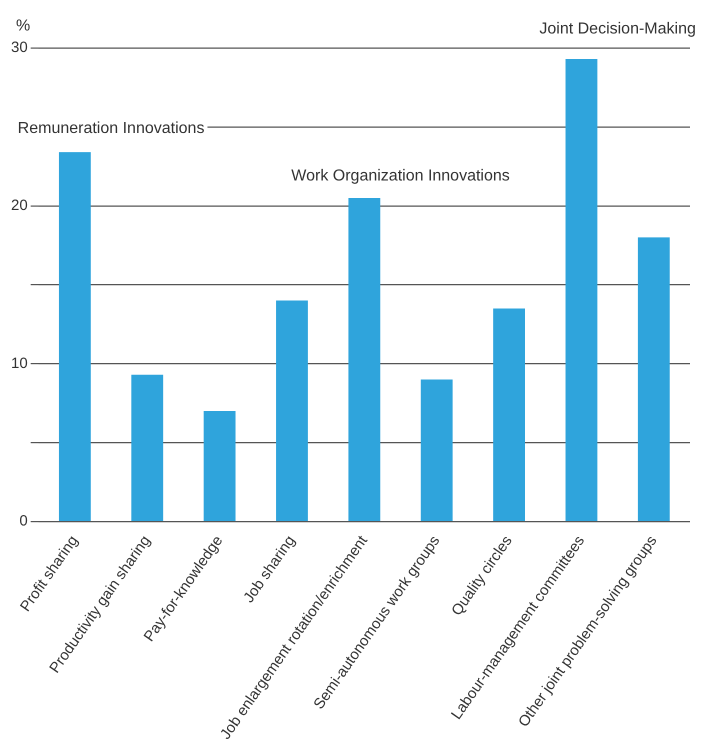  What do you see at coordinates (19, 205) in the screenshot?
I see `y-tick-label: 20` at bounding box center [19, 205].